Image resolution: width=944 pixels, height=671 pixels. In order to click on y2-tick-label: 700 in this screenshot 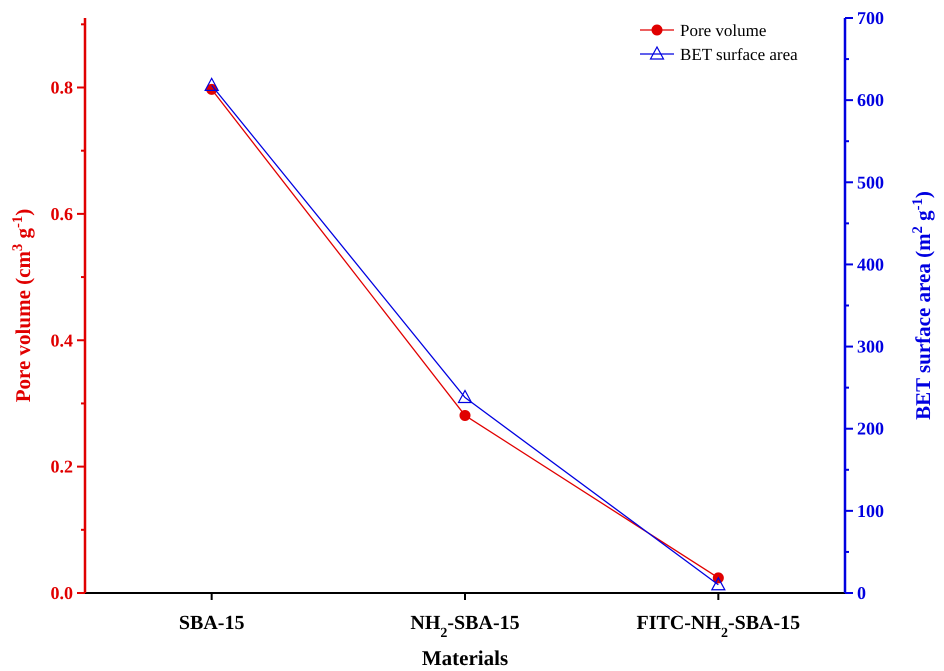, I will do `click(870, 18)`.